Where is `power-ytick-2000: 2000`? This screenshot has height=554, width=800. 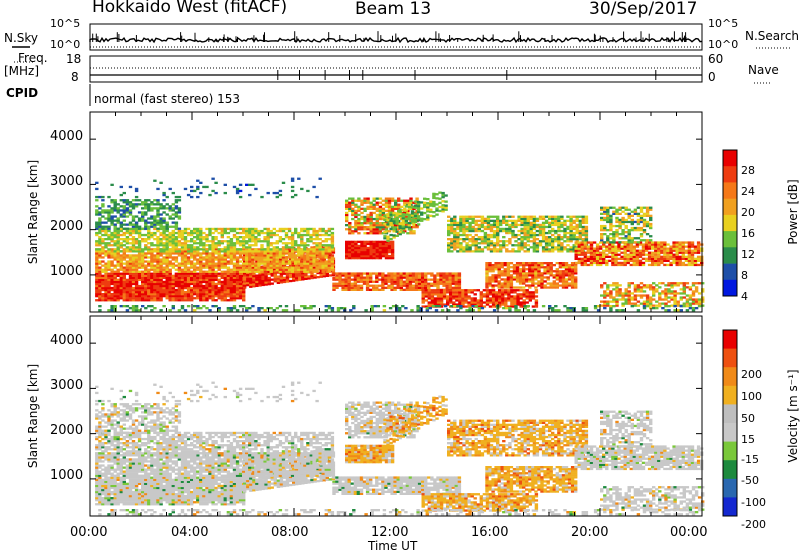
power-ytick-2000: 2000 is located at coordinates (67, 226).